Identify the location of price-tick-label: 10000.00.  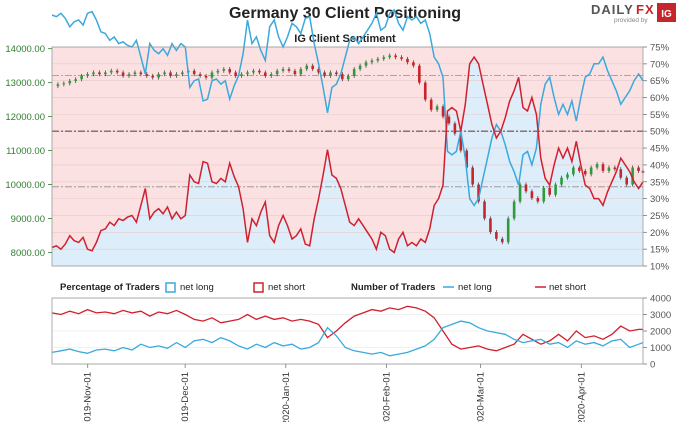
(25, 185).